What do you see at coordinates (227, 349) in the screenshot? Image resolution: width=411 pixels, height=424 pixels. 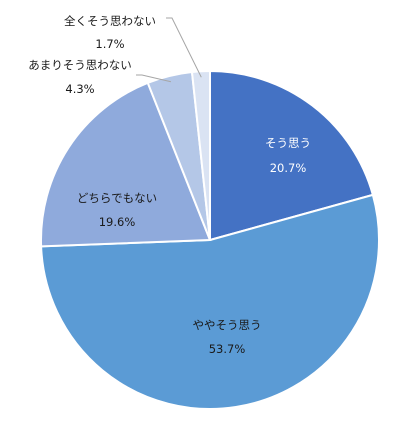 I see `slice-value-yaya-soo-omou: 53.7%` at bounding box center [227, 349].